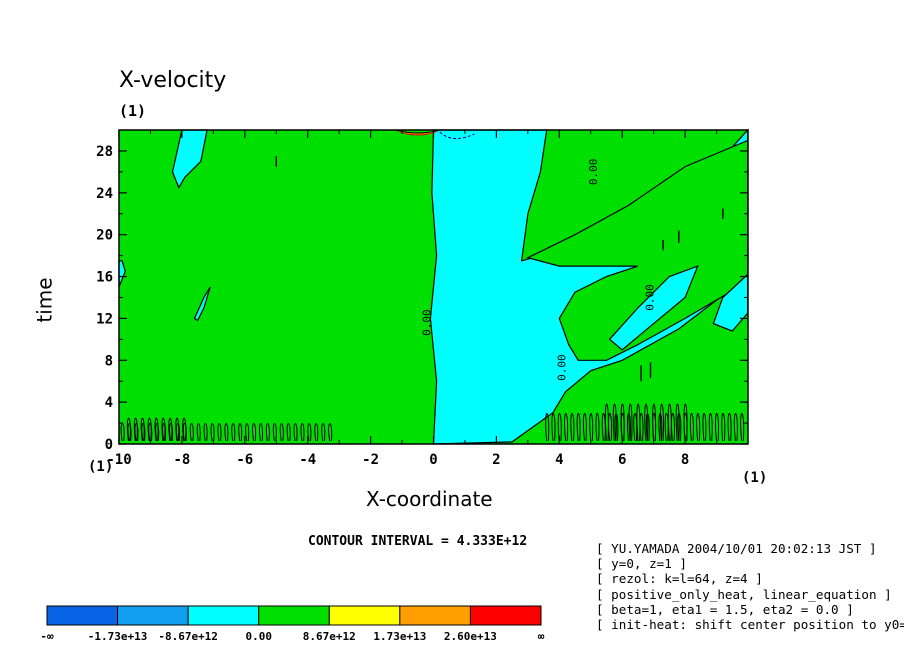 This screenshot has height=654, width=904. Describe the element at coordinates (47, 636) in the screenshot. I see `legend-label: -∞` at that location.